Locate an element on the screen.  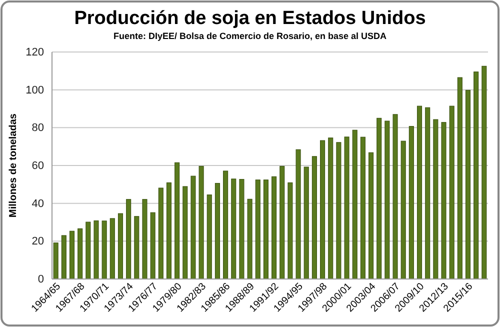
y-axis-title: Millones de toneladas is located at coordinates (13, 165).